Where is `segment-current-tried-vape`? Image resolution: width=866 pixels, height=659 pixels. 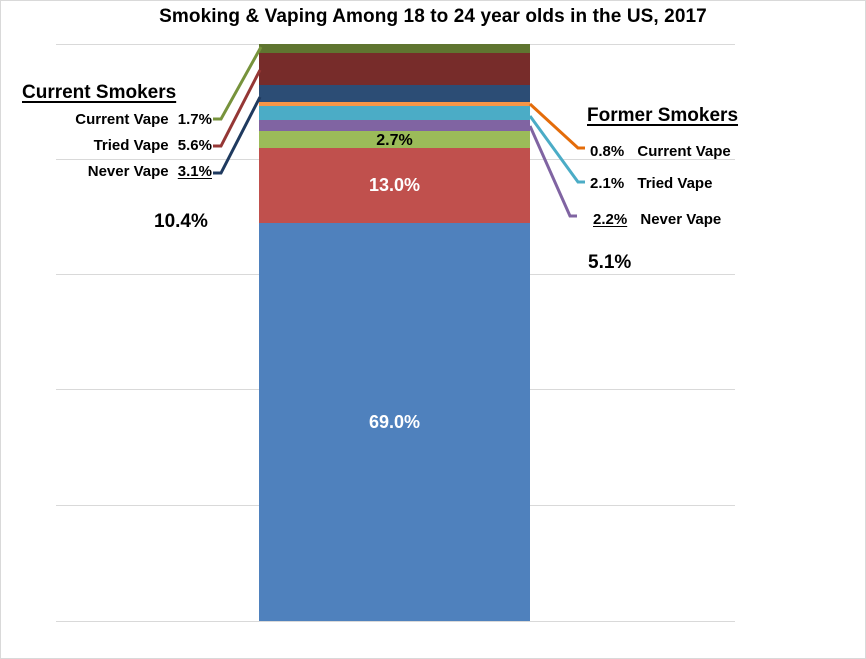
segment-current-tried-vape is located at coordinates (394, 69).